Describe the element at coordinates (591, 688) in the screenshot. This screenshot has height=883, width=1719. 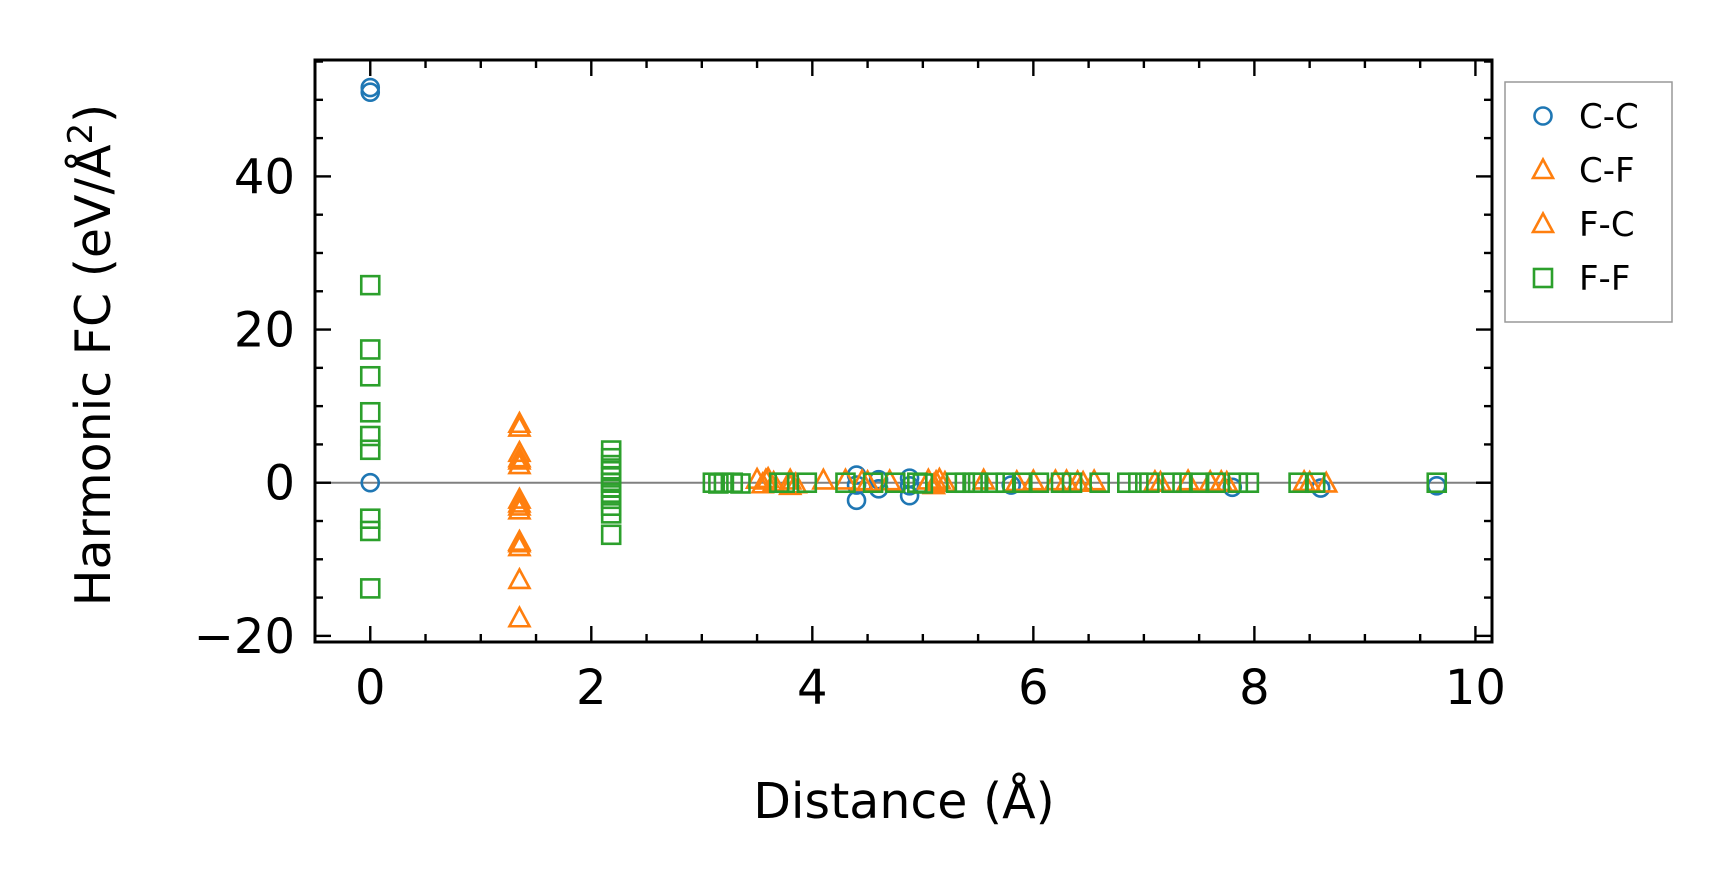
I see `x-tick-label: 2` at that location.